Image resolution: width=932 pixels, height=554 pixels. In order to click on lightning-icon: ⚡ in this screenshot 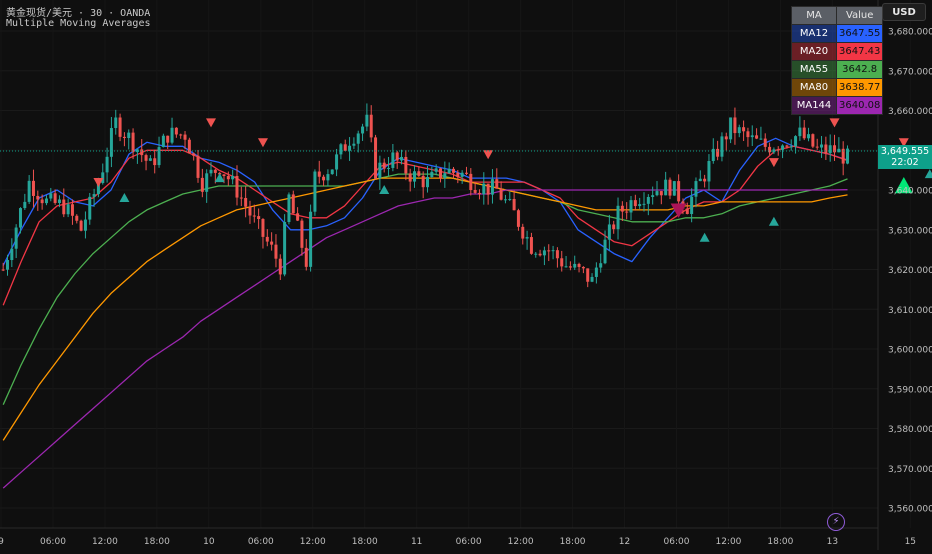, I will do `click(836, 522)`.